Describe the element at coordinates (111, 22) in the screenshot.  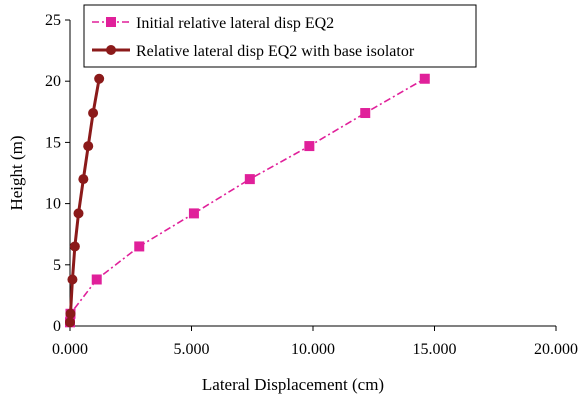
I see `legend-marker-square` at that location.